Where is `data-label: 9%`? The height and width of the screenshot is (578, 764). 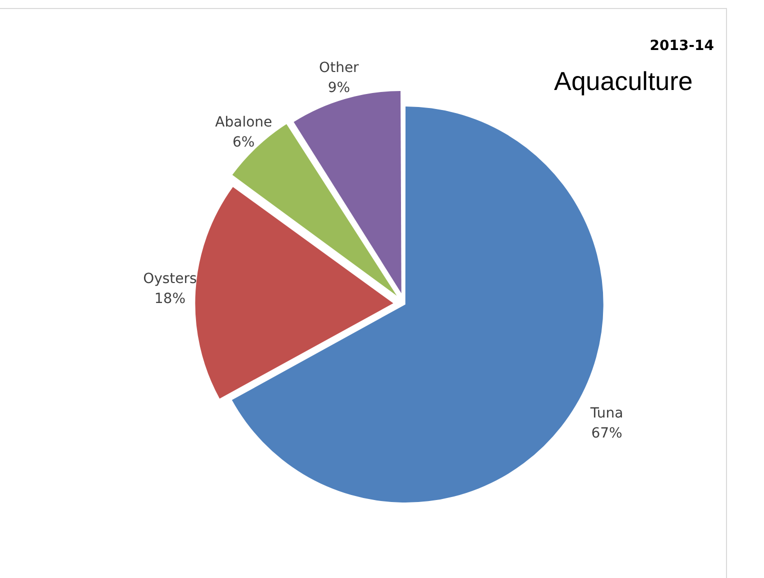 data-label: 9% is located at coordinates (339, 88).